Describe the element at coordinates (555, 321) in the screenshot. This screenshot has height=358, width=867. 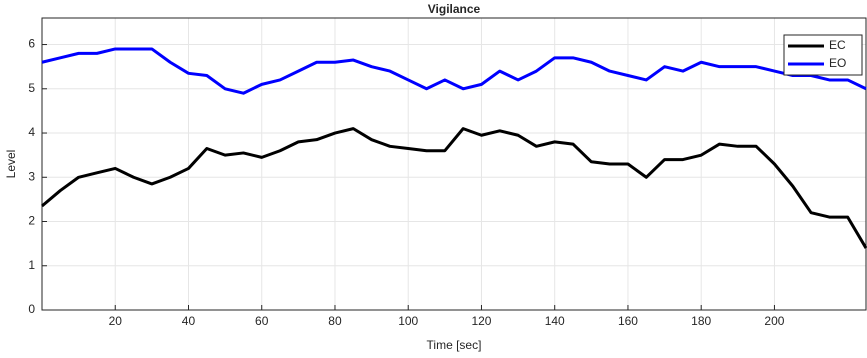
I see `x-tick-label: 140` at that location.